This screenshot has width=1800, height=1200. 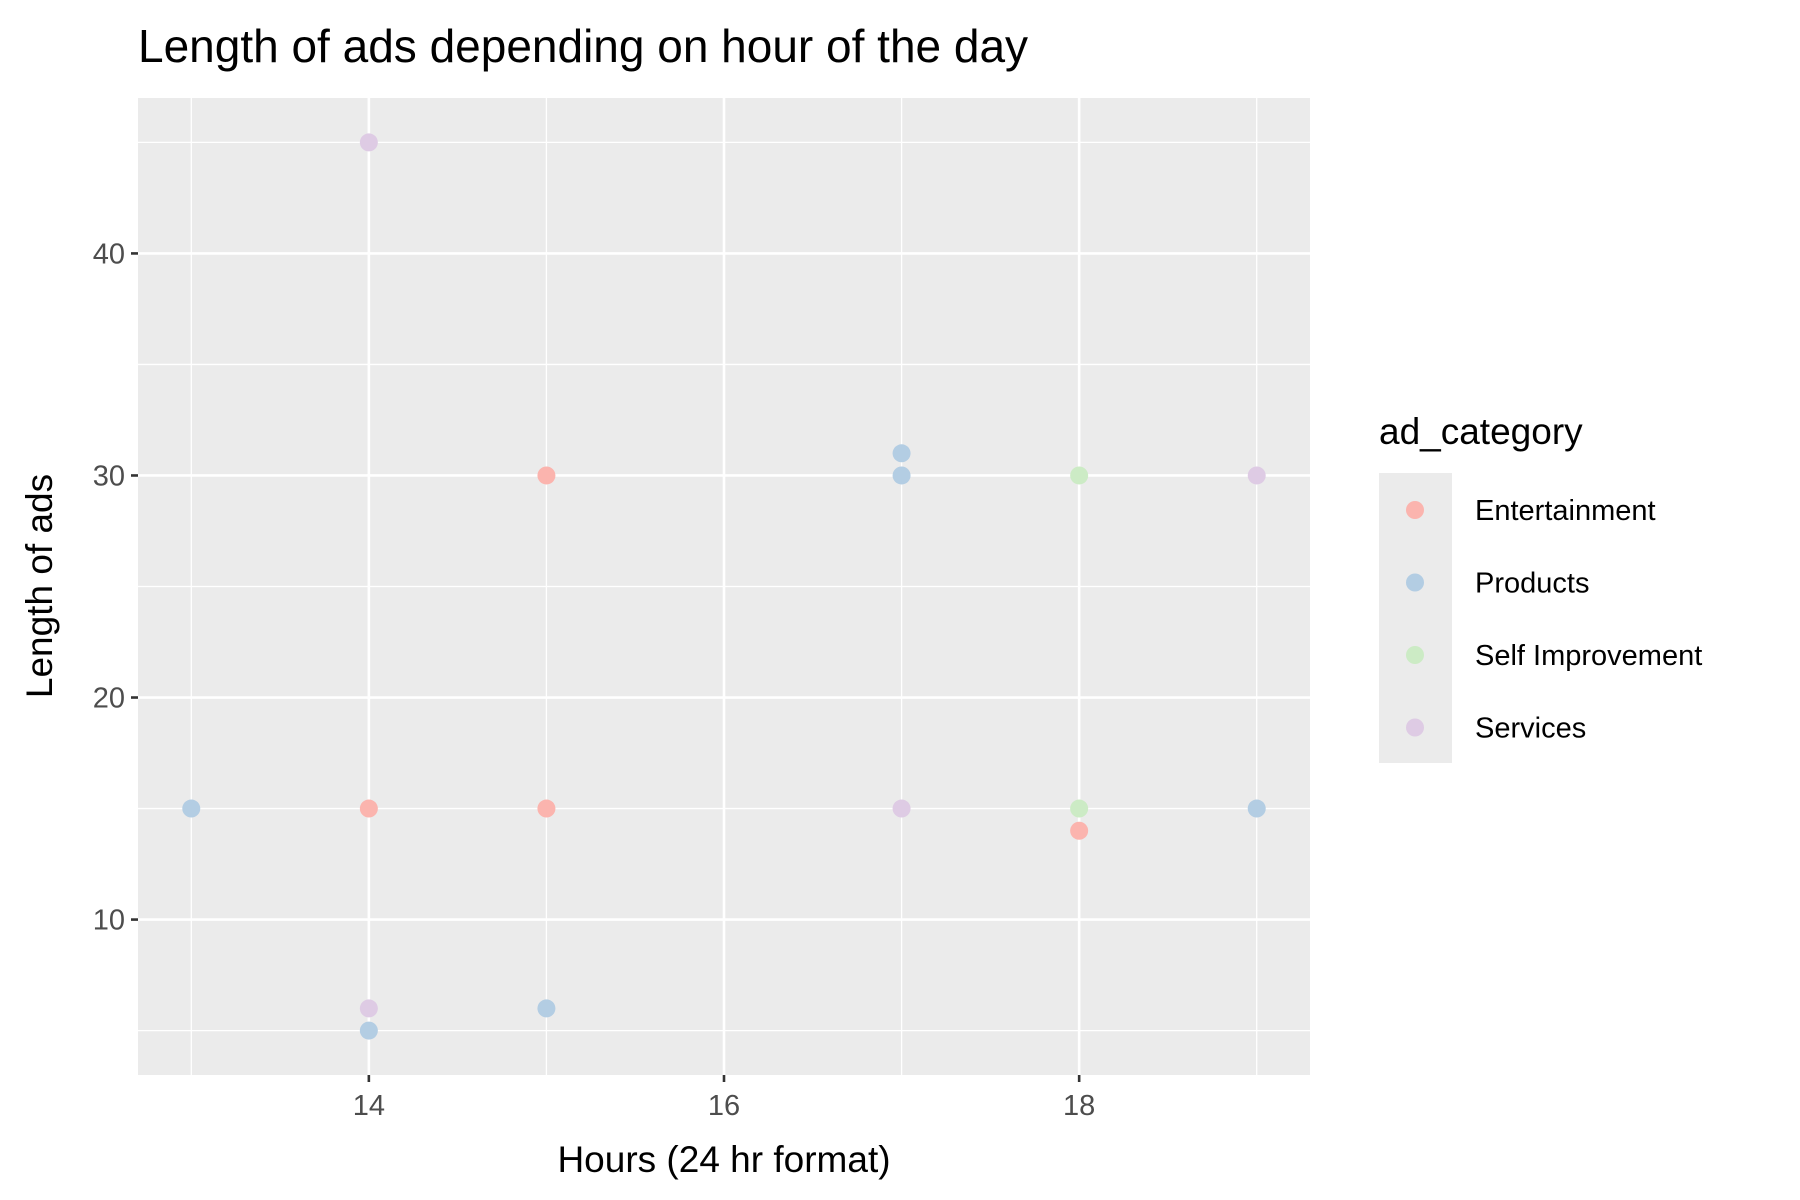 I want to click on x-tick-label: 18, so click(x=1079, y=1106).